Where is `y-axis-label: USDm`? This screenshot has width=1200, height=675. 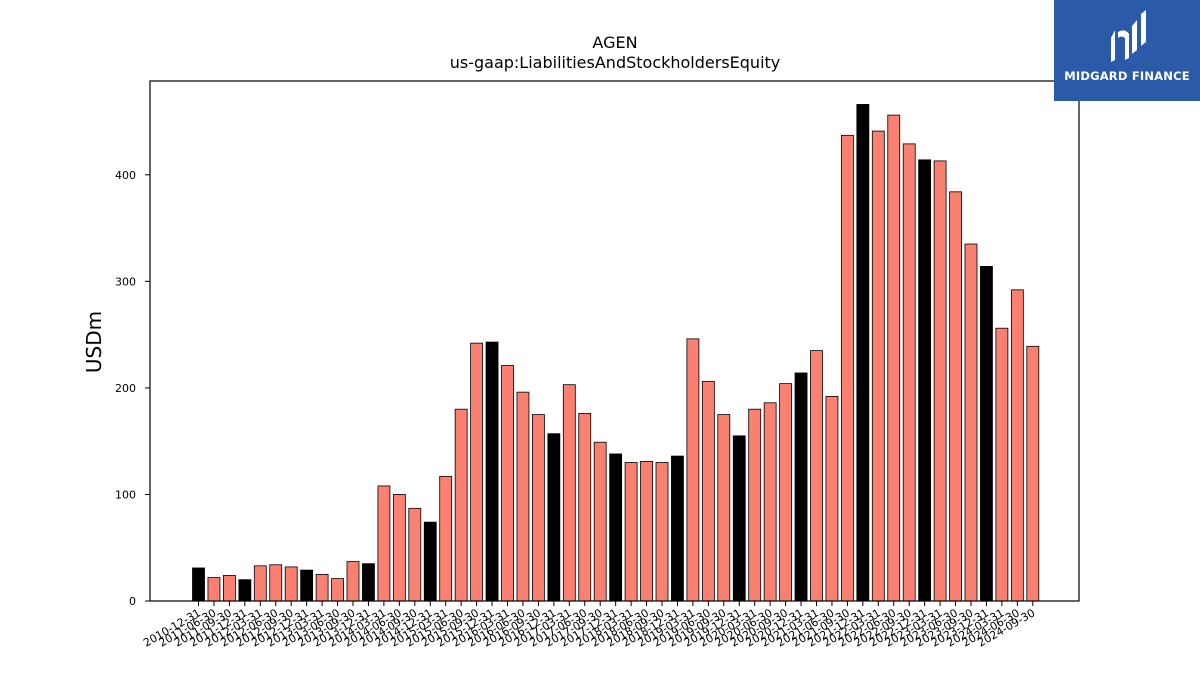
y-axis-label: USDm is located at coordinates (94, 342).